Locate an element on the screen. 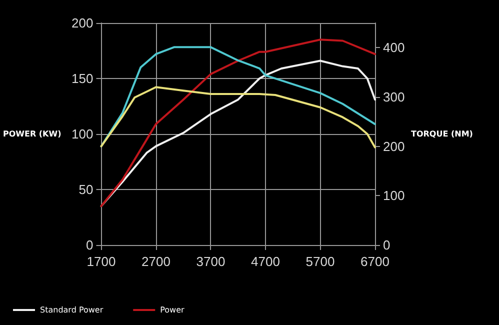 This screenshot has height=325, width=499. y-tick-label: 50 is located at coordinates (86, 189).